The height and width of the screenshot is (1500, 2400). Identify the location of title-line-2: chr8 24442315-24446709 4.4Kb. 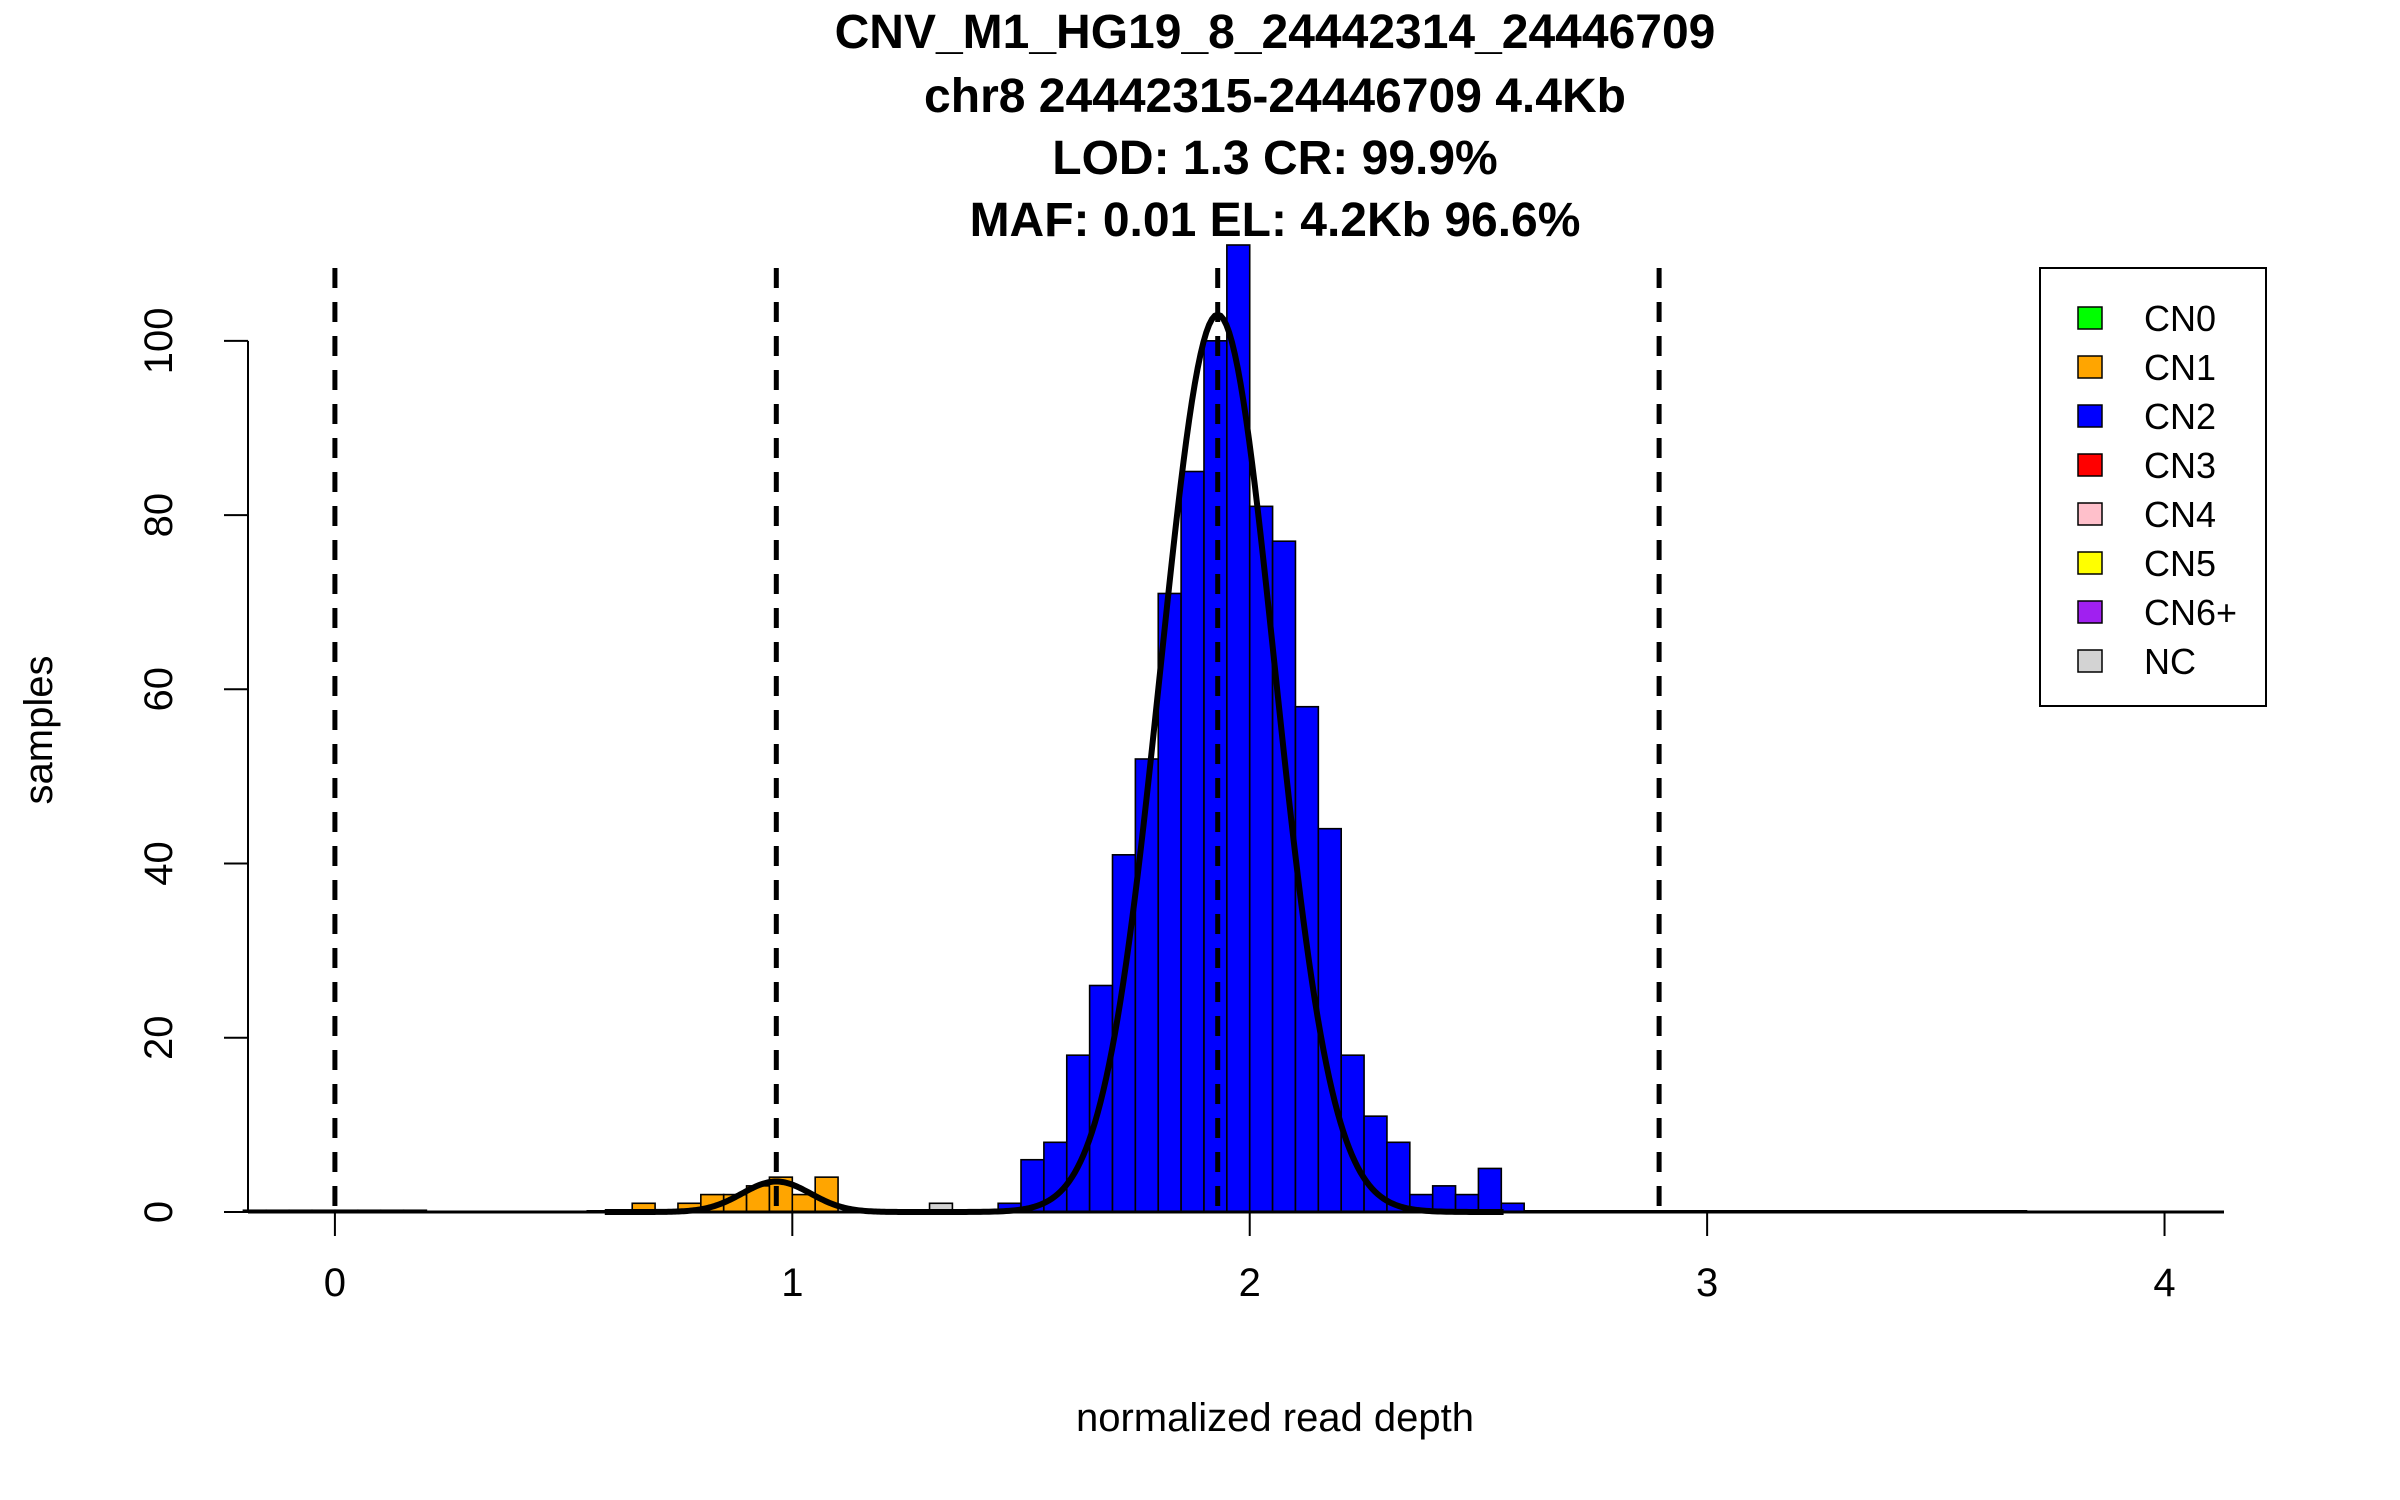
(1275, 96).